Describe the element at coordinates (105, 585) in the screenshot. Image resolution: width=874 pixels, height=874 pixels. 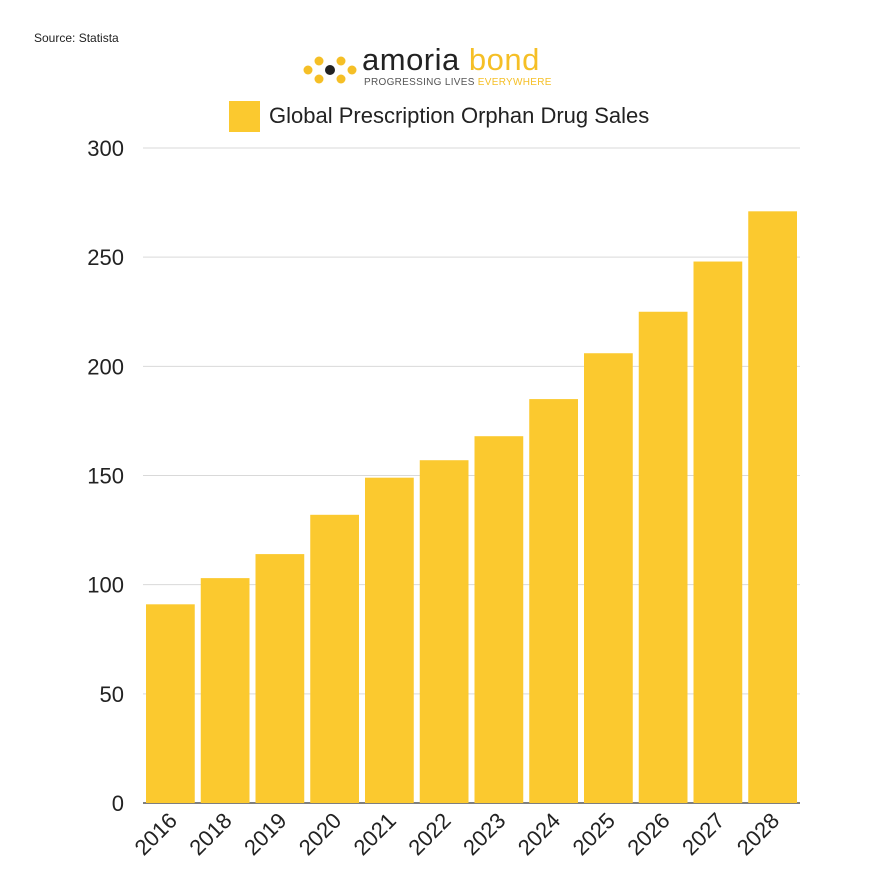
I see `y-tick-label: 100` at that location.